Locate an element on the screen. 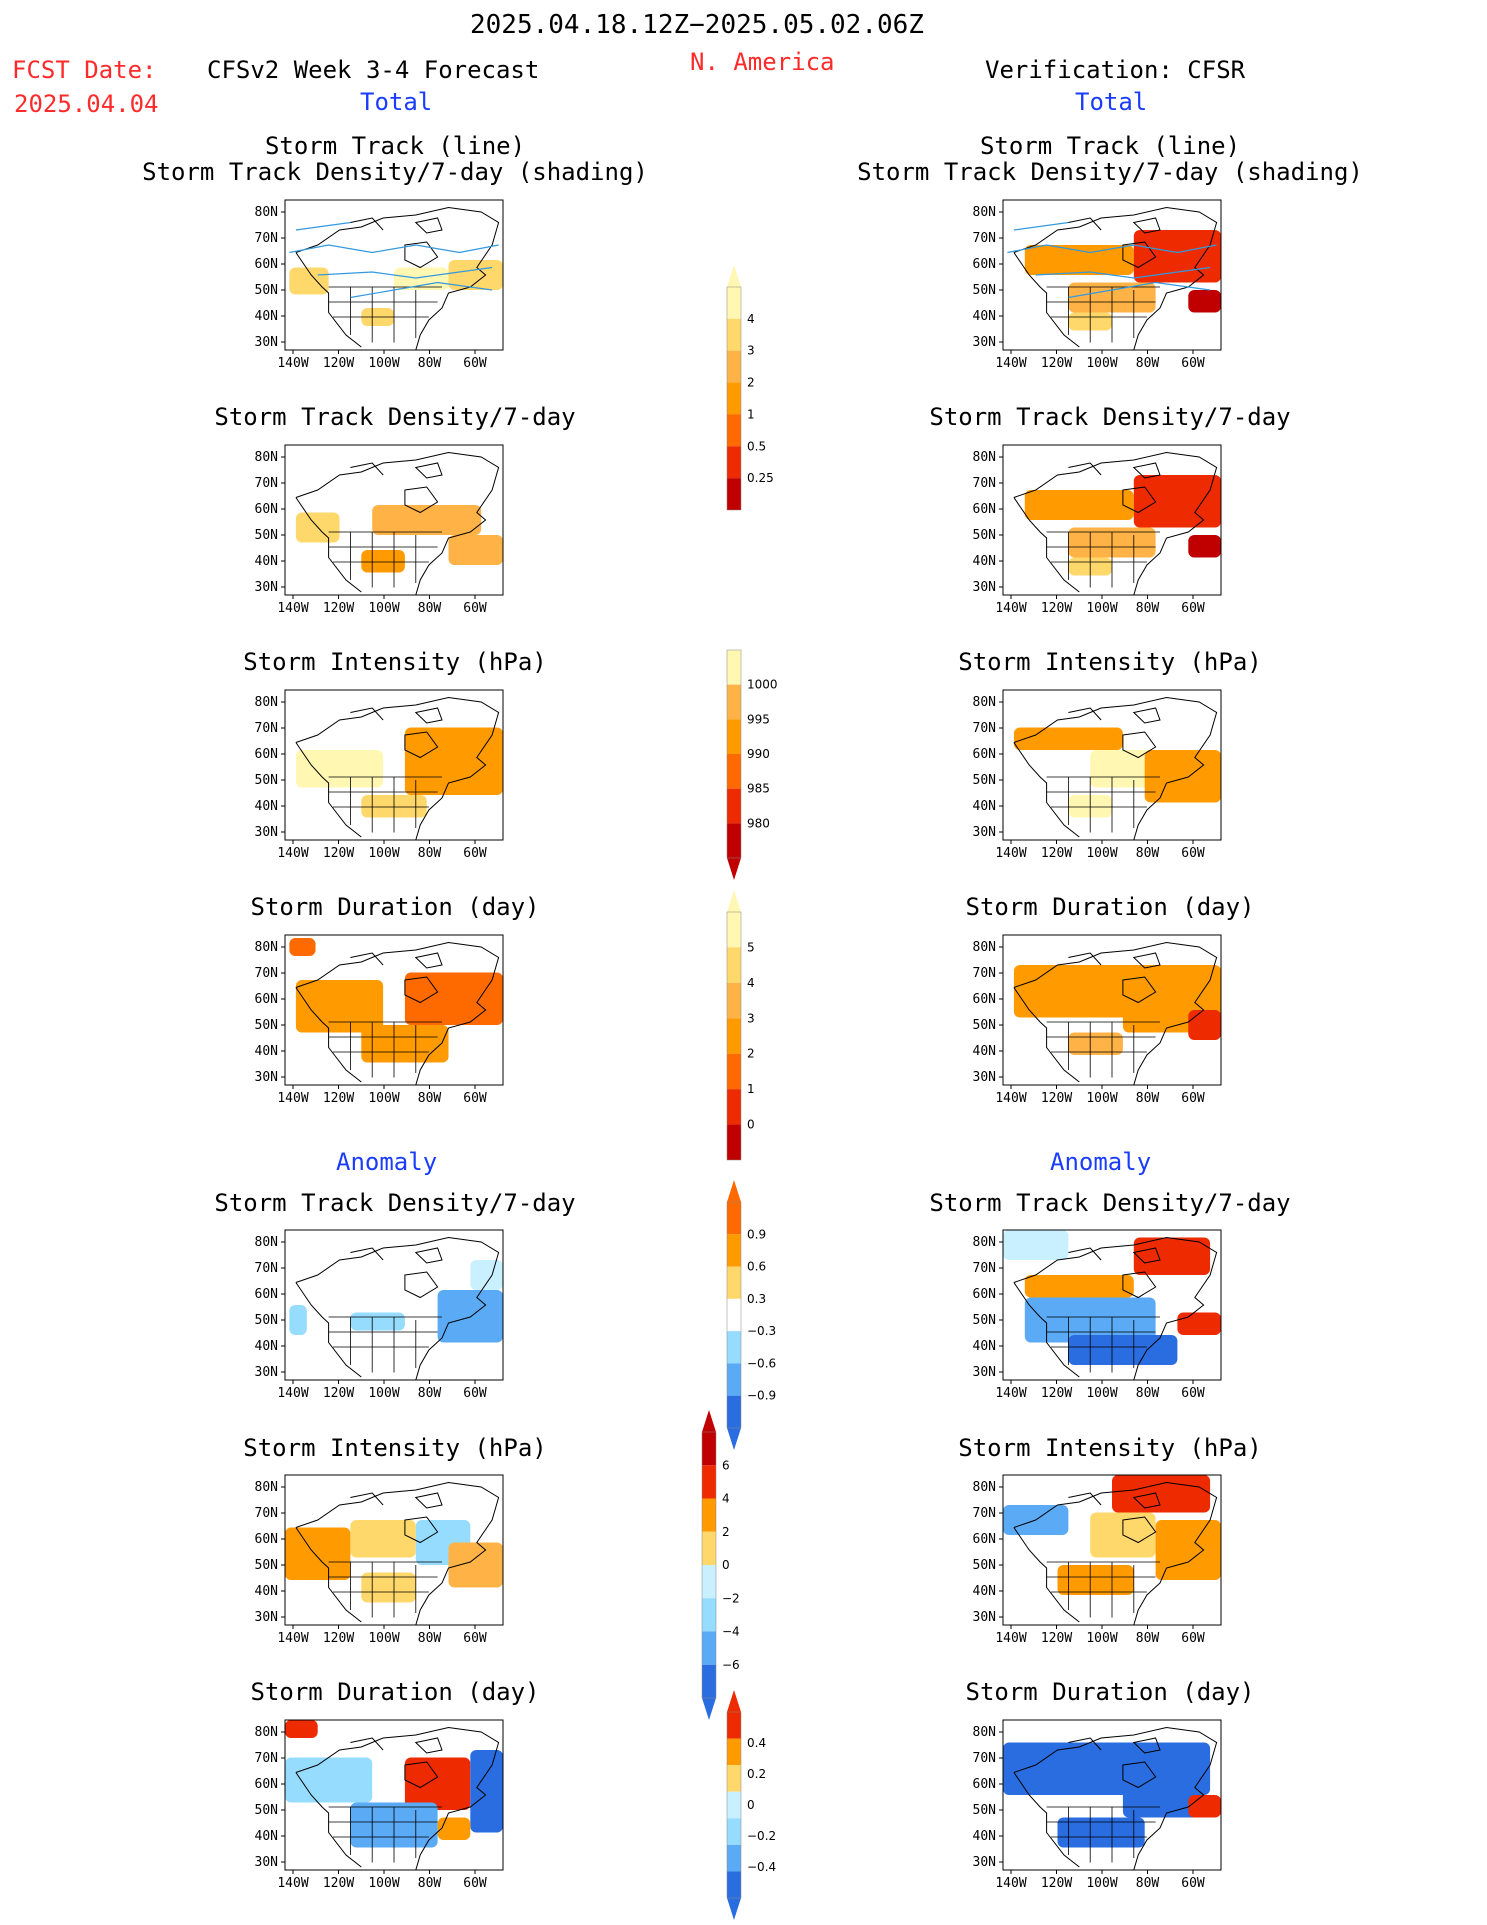  title-duration-right: Storm Duration (day) is located at coordinates (1110, 907).